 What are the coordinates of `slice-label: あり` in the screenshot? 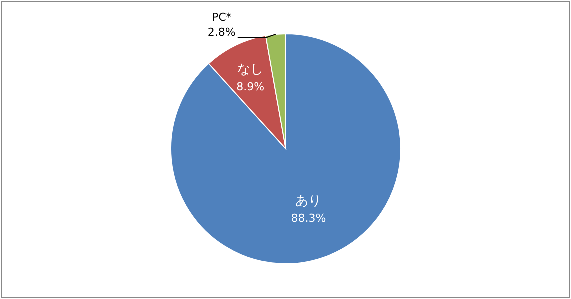 It's located at (309, 202).